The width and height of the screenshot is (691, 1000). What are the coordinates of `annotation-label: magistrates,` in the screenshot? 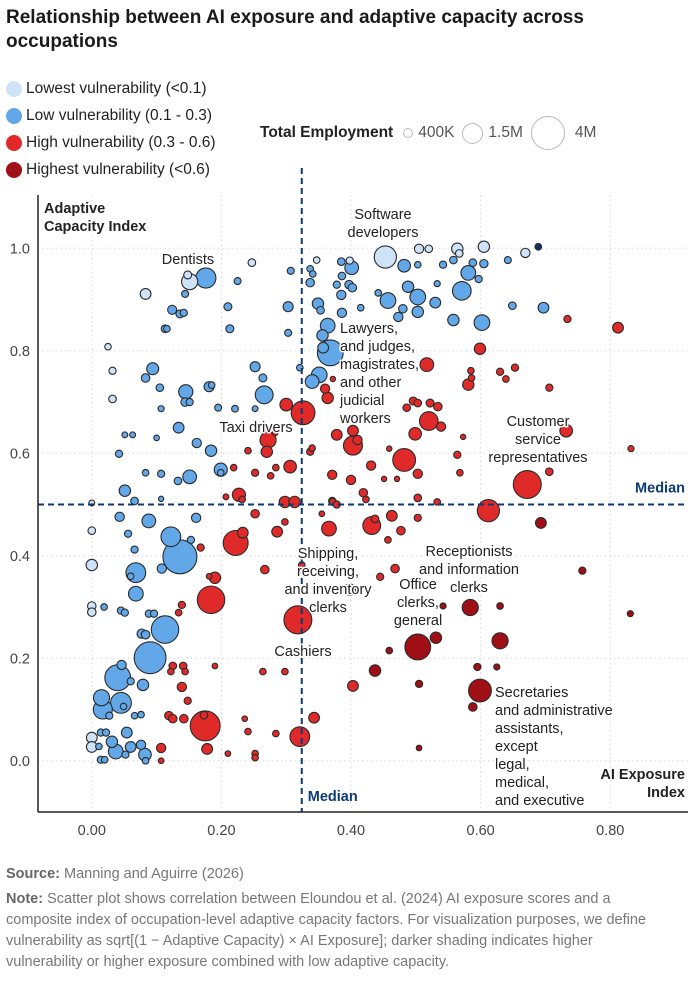 It's located at (379, 365).